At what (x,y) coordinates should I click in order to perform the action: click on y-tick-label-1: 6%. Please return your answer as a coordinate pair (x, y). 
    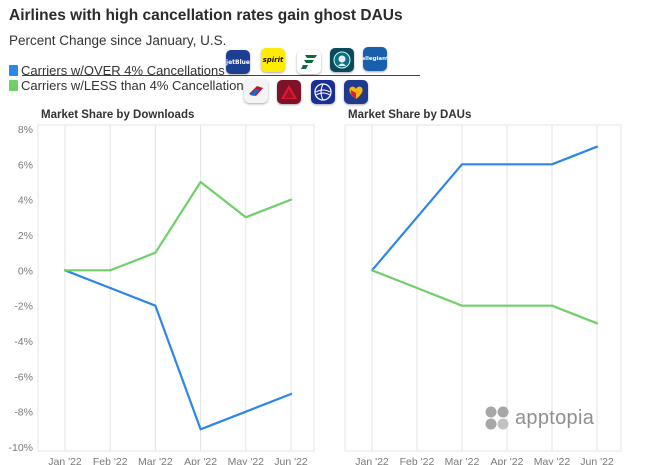
    Looking at the image, I should click on (25, 165).